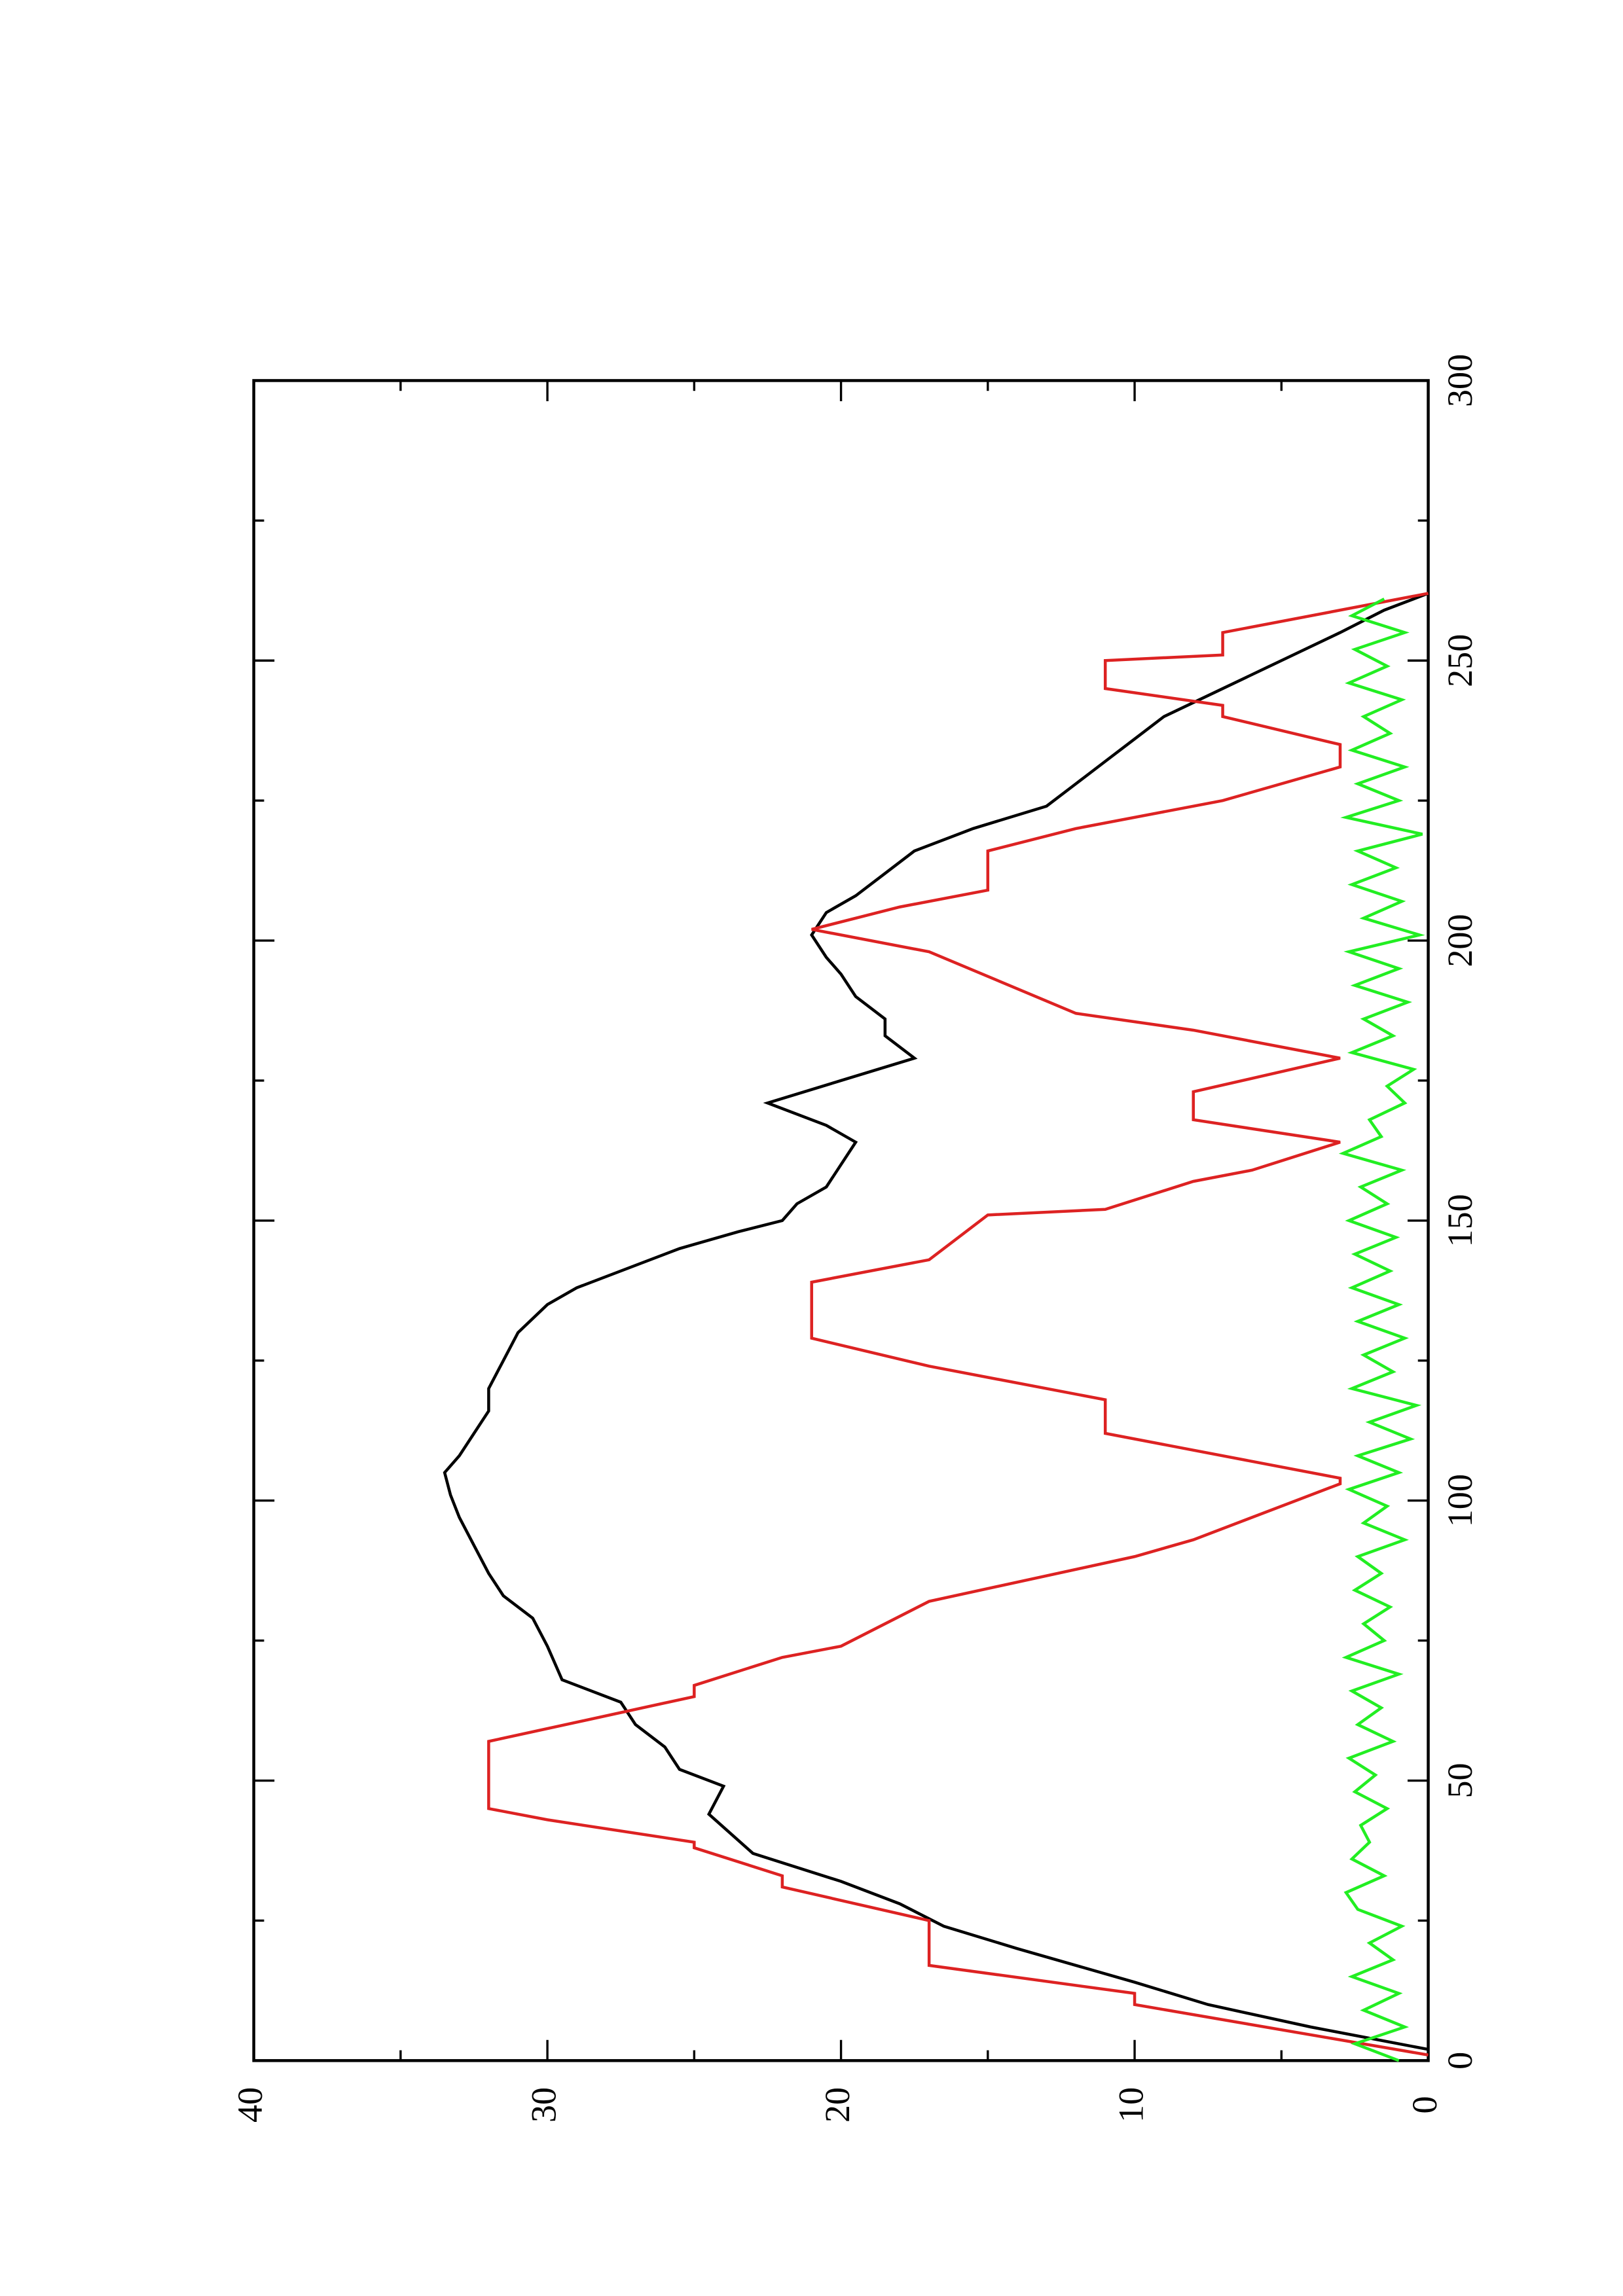 This screenshot has width=1623, height=2296. Describe the element at coordinates (1130, 2105) in the screenshot. I see `y-tick-label: 10` at that location.